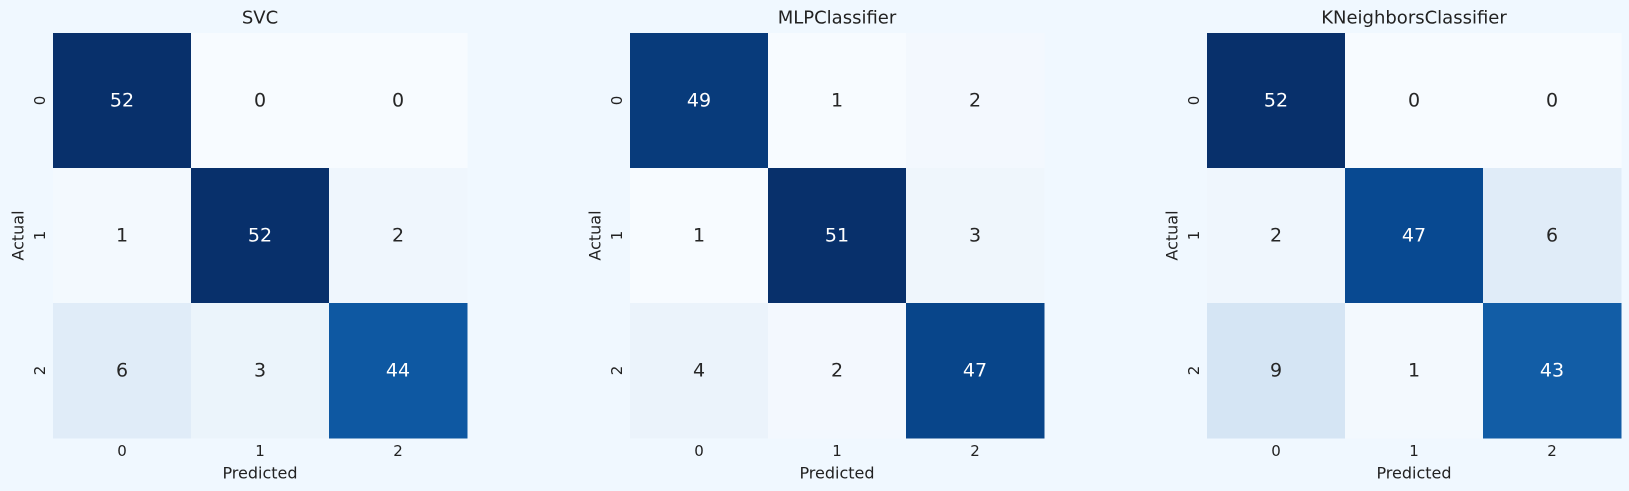 The width and height of the screenshot is (1629, 491). I want to click on chart-title: KNeighborsClassifier, so click(1414, 18).